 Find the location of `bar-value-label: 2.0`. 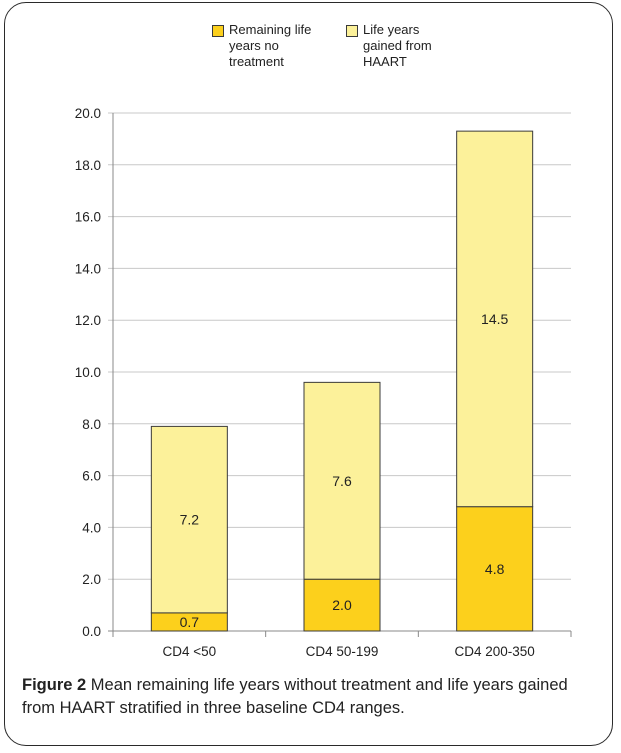

bar-value-label: 2.0 is located at coordinates (342, 605).